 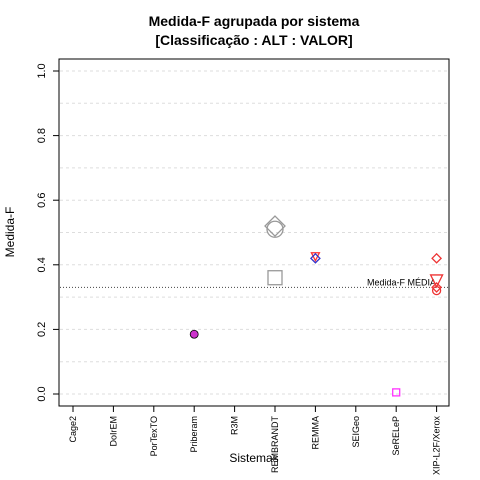 I want to click on chart-title: Medida-F agrupada por sistema, so click(x=254, y=21).